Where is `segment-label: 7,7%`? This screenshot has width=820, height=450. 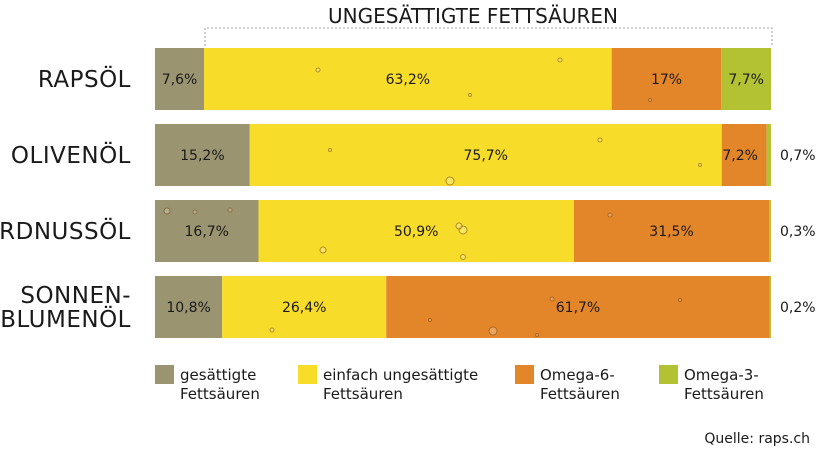 segment-label: 7,7% is located at coordinates (746, 80).